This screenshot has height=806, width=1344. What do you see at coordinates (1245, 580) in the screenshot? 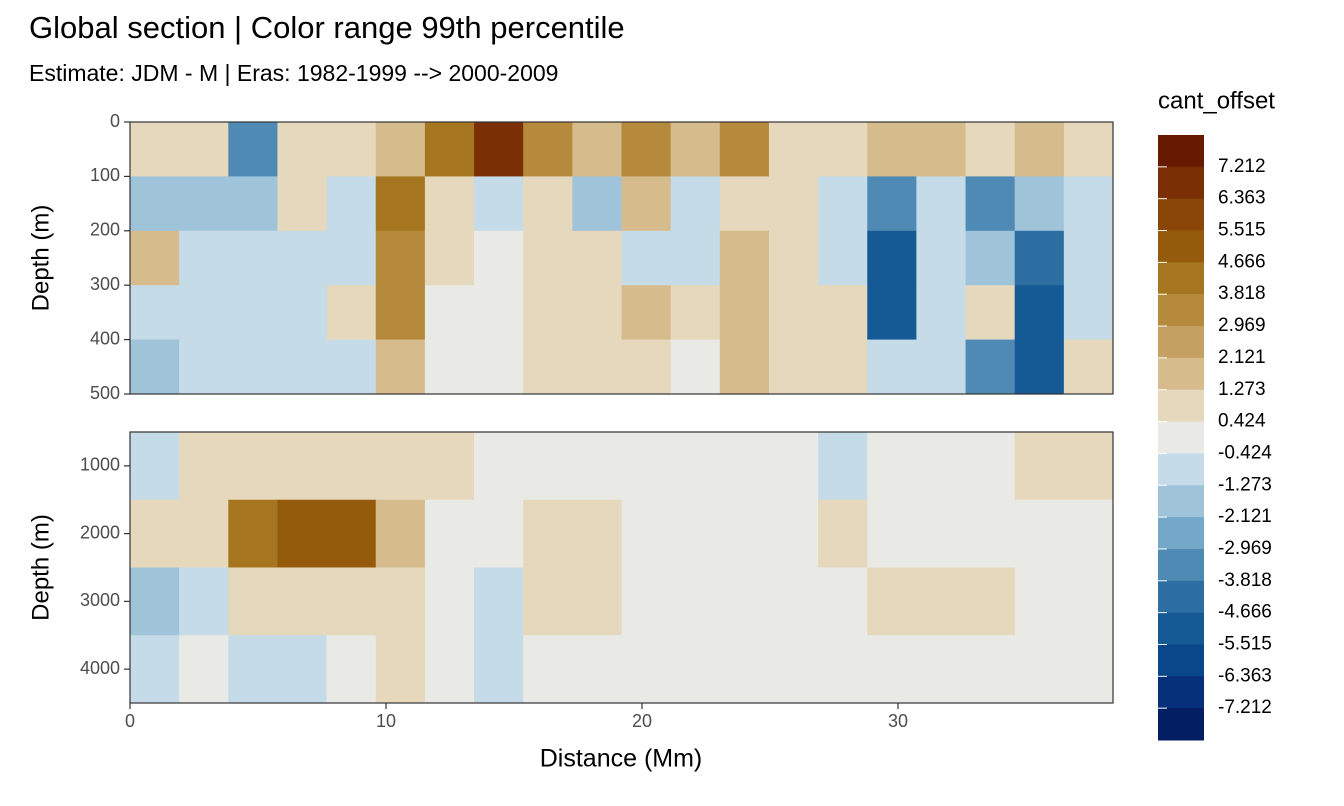
I see `legend-label: -3.818` at bounding box center [1245, 580].